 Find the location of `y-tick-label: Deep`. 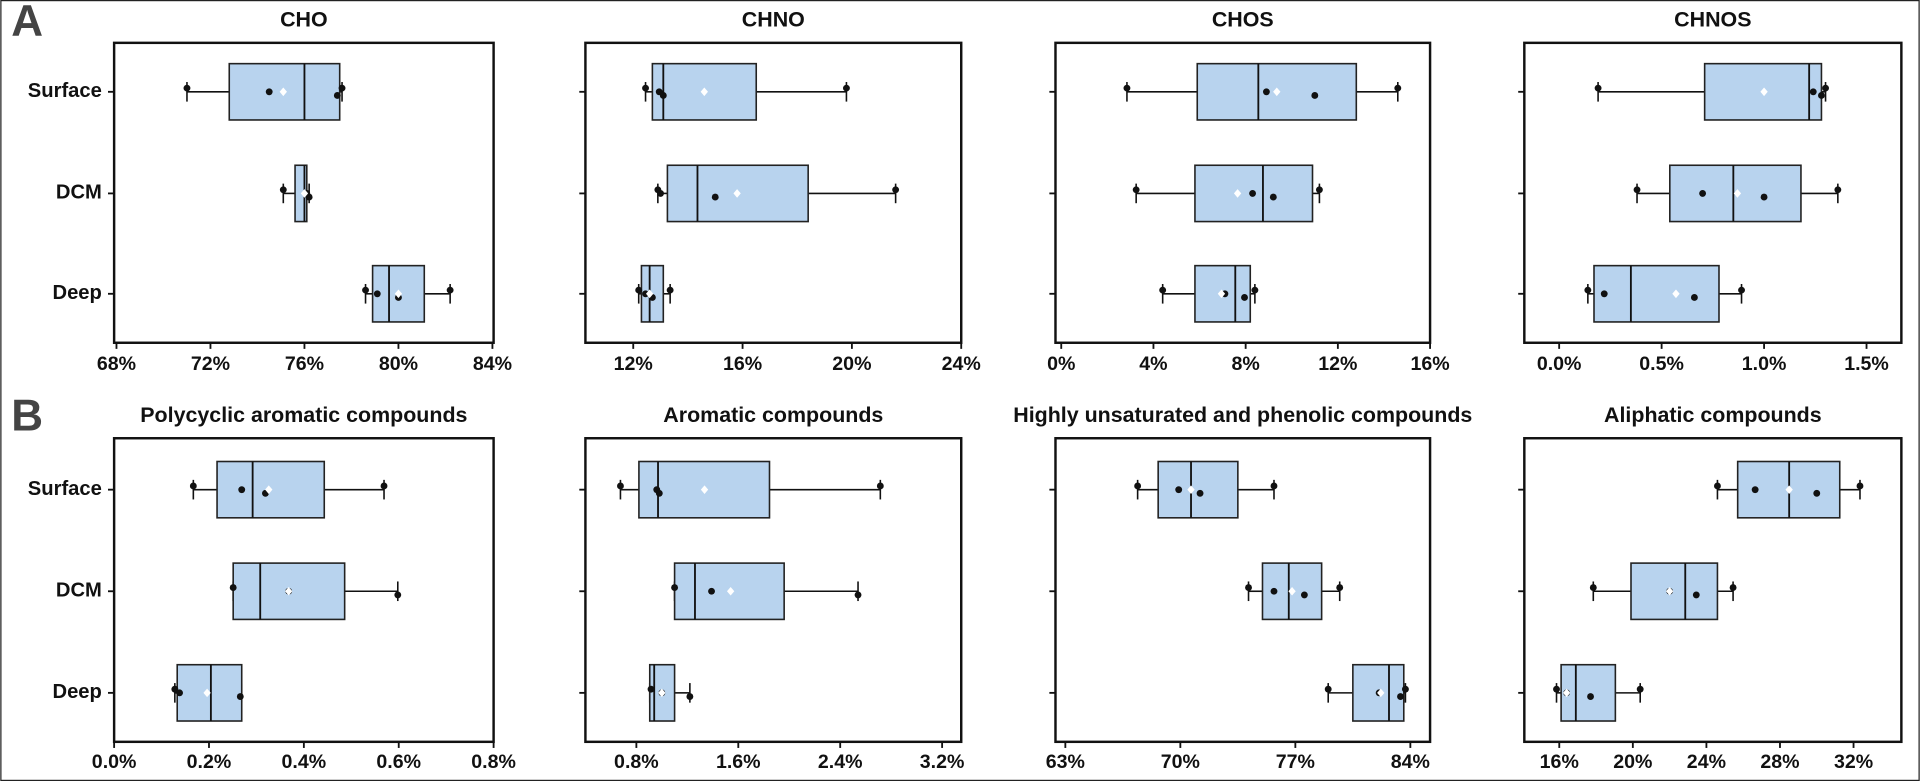

y-tick-label: Deep is located at coordinates (77, 293).